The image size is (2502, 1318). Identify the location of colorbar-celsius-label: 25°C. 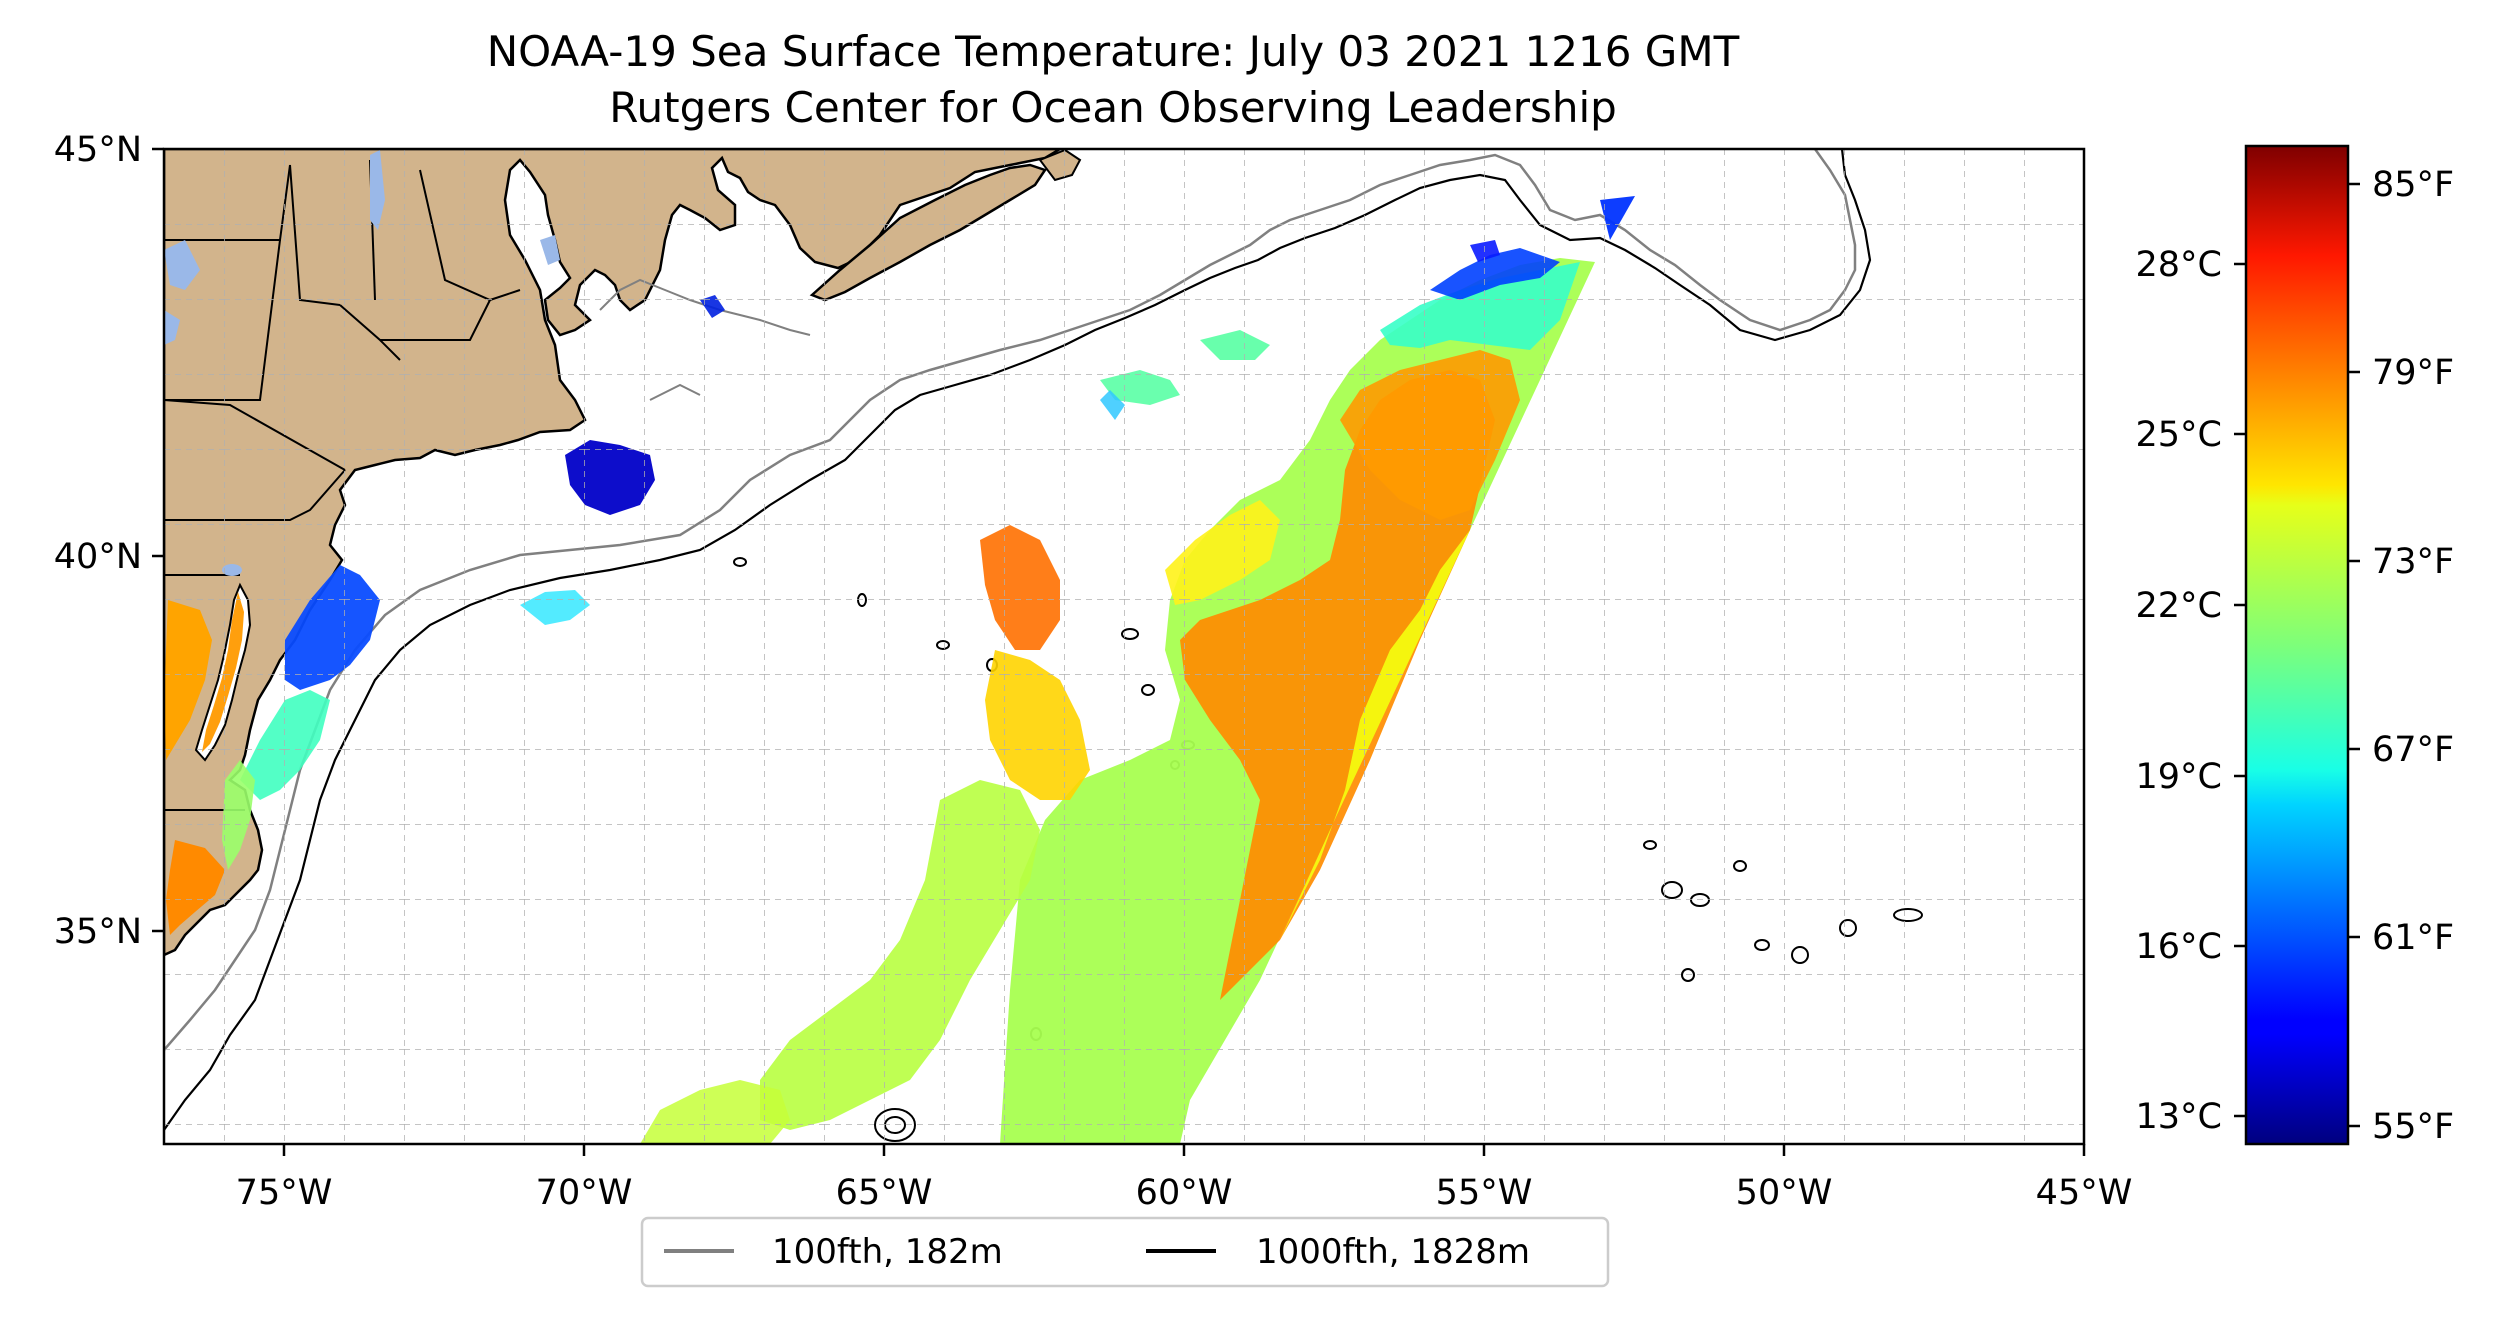
(2179, 435).